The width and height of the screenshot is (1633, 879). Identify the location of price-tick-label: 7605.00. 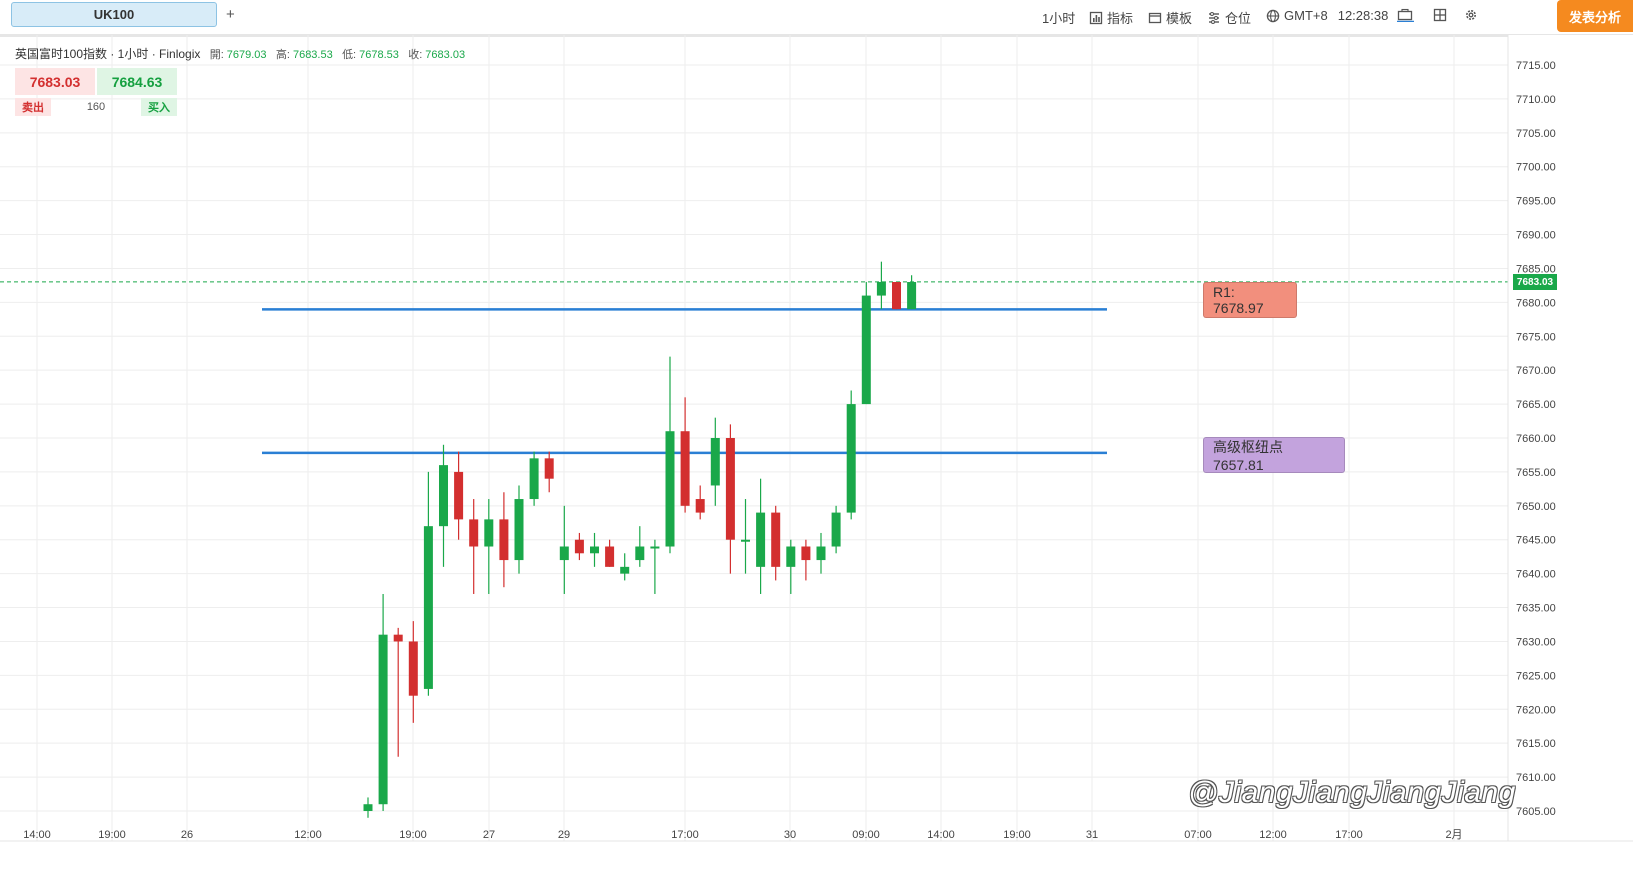
(1536, 812).